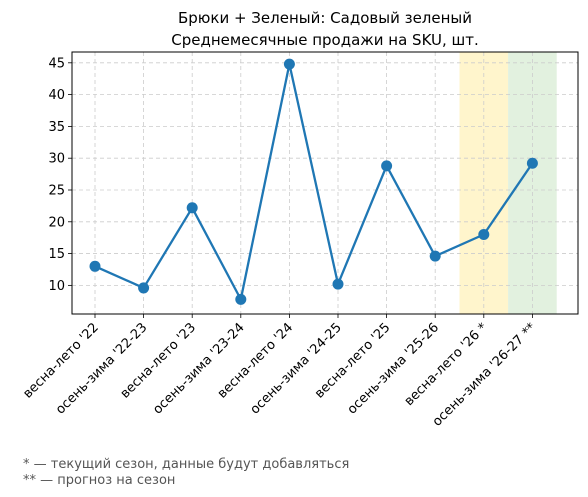  What do you see at coordinates (56, 286) in the screenshot?
I see `y-tick-label: 10` at bounding box center [56, 286].